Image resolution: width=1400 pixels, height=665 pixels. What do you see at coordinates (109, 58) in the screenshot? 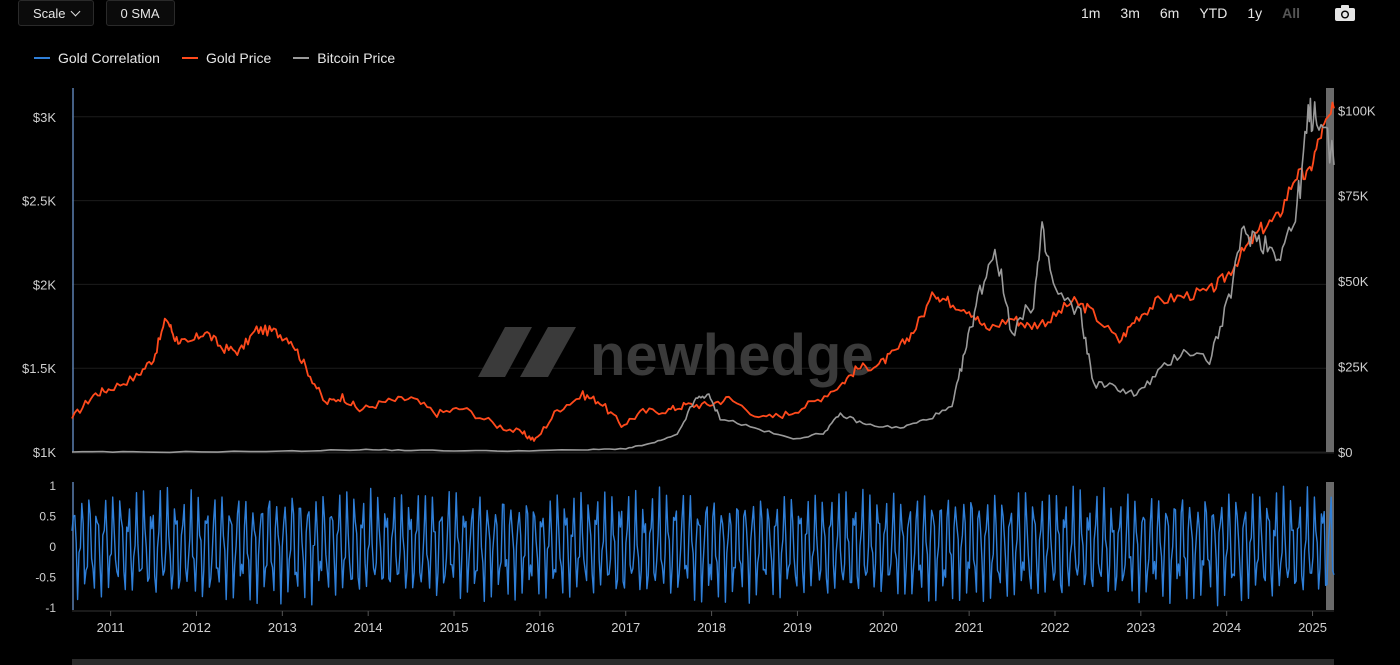
I see `legend-label: Gold Correlation` at bounding box center [109, 58].